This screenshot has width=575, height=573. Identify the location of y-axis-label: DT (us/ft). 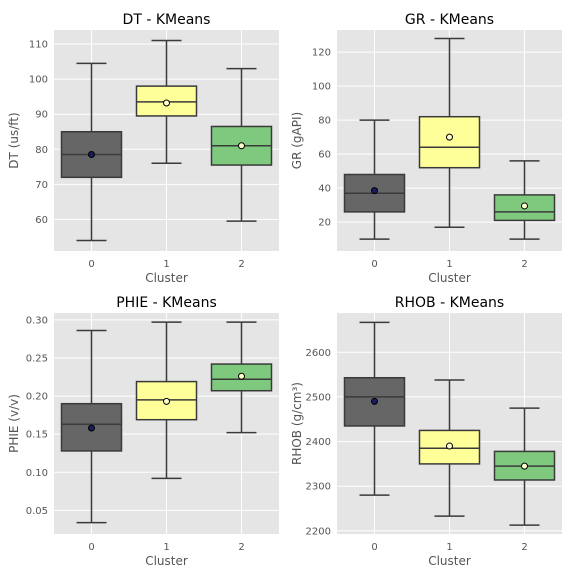
(14, 140).